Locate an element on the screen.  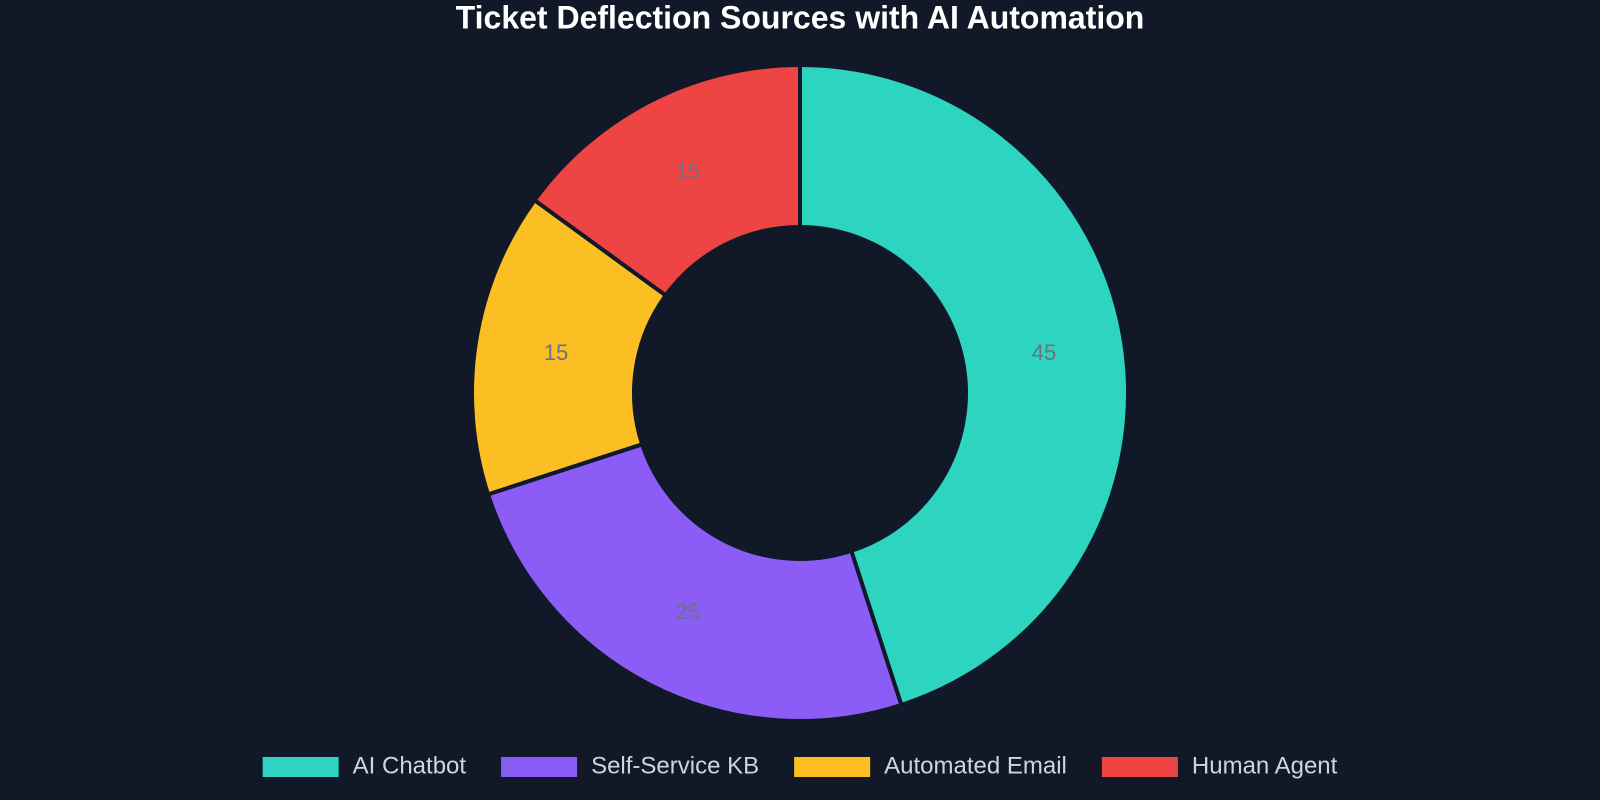
data-label: 25 is located at coordinates (688, 611).